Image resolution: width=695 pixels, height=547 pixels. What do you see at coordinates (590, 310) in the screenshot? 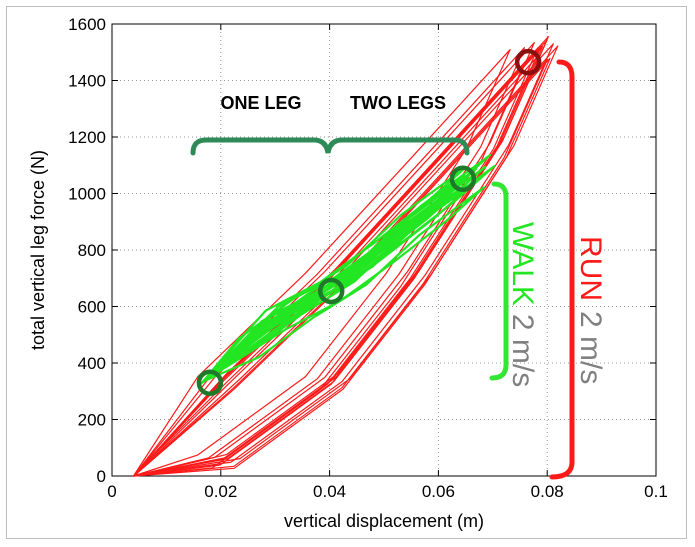
I see `run-label: RUN 2 m/s` at bounding box center [590, 310].